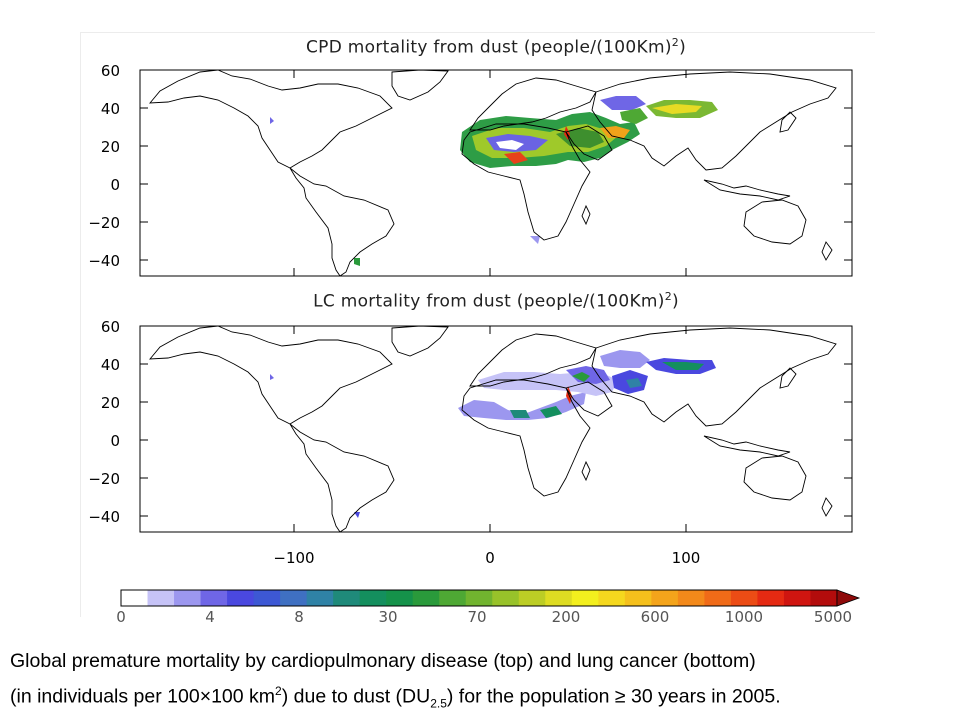 The height and width of the screenshot is (720, 960). I want to click on colorbar, so click(490, 598).